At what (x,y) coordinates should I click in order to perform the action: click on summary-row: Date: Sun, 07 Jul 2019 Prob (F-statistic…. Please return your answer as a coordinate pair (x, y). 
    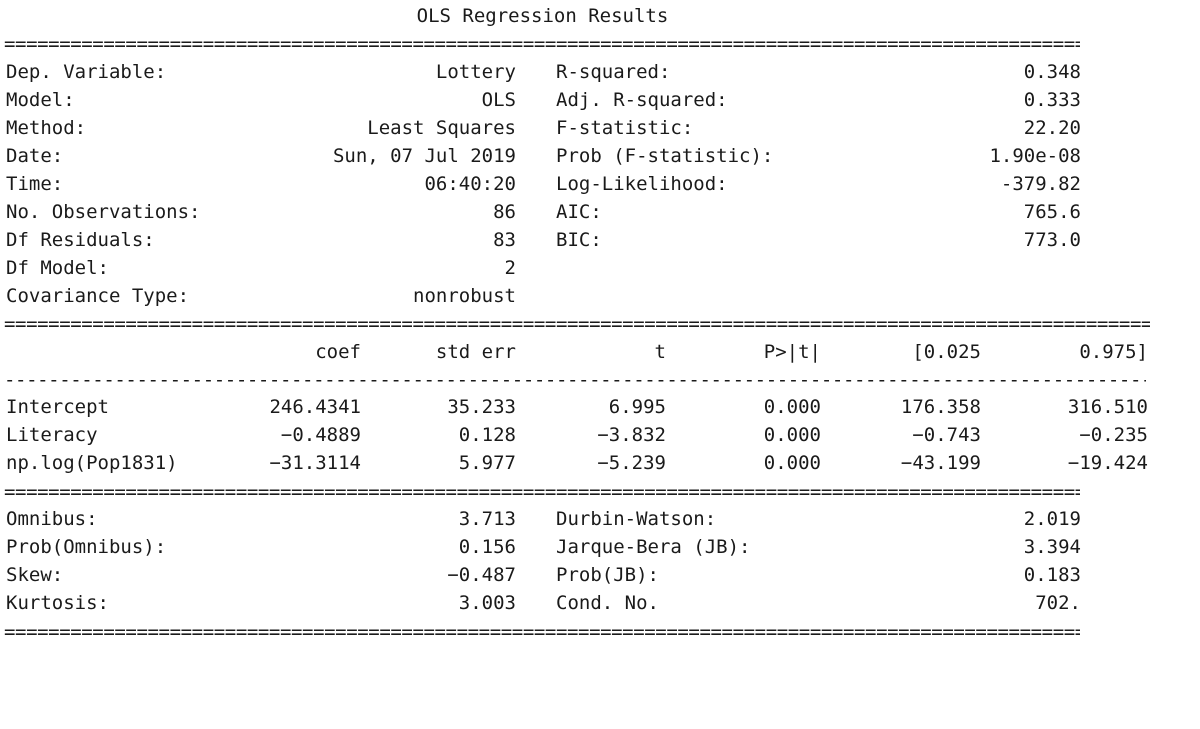
    Looking at the image, I should click on (556, 156).